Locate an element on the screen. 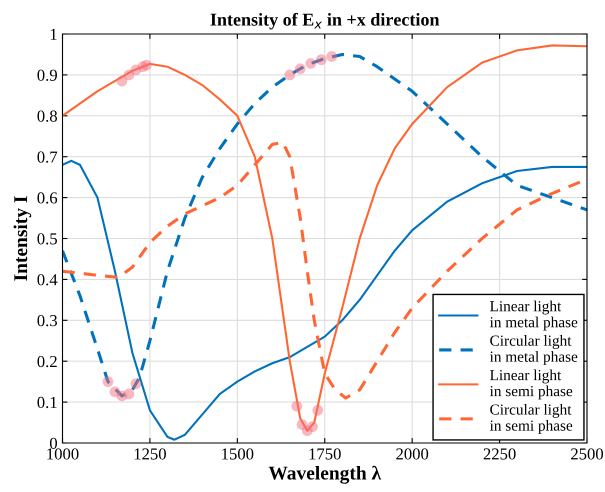  y-tick-label: 0 is located at coordinates (54, 443).